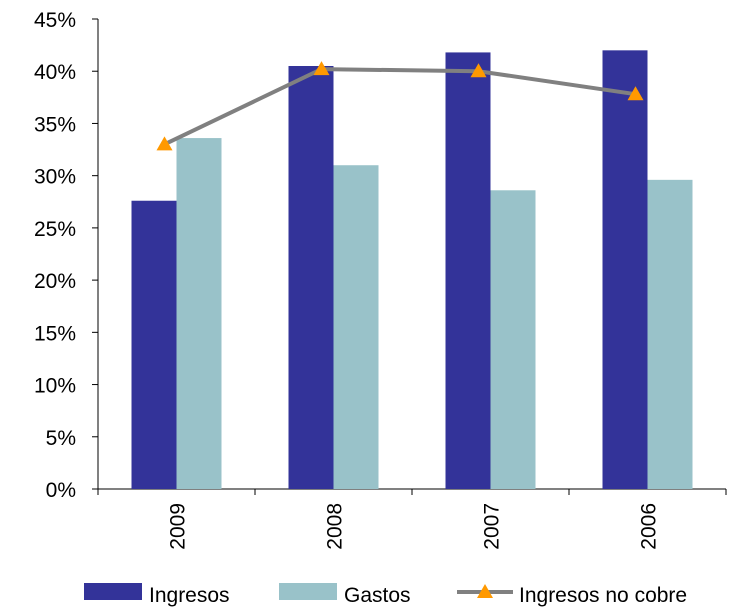  I want to click on line-series, so click(400, 106).